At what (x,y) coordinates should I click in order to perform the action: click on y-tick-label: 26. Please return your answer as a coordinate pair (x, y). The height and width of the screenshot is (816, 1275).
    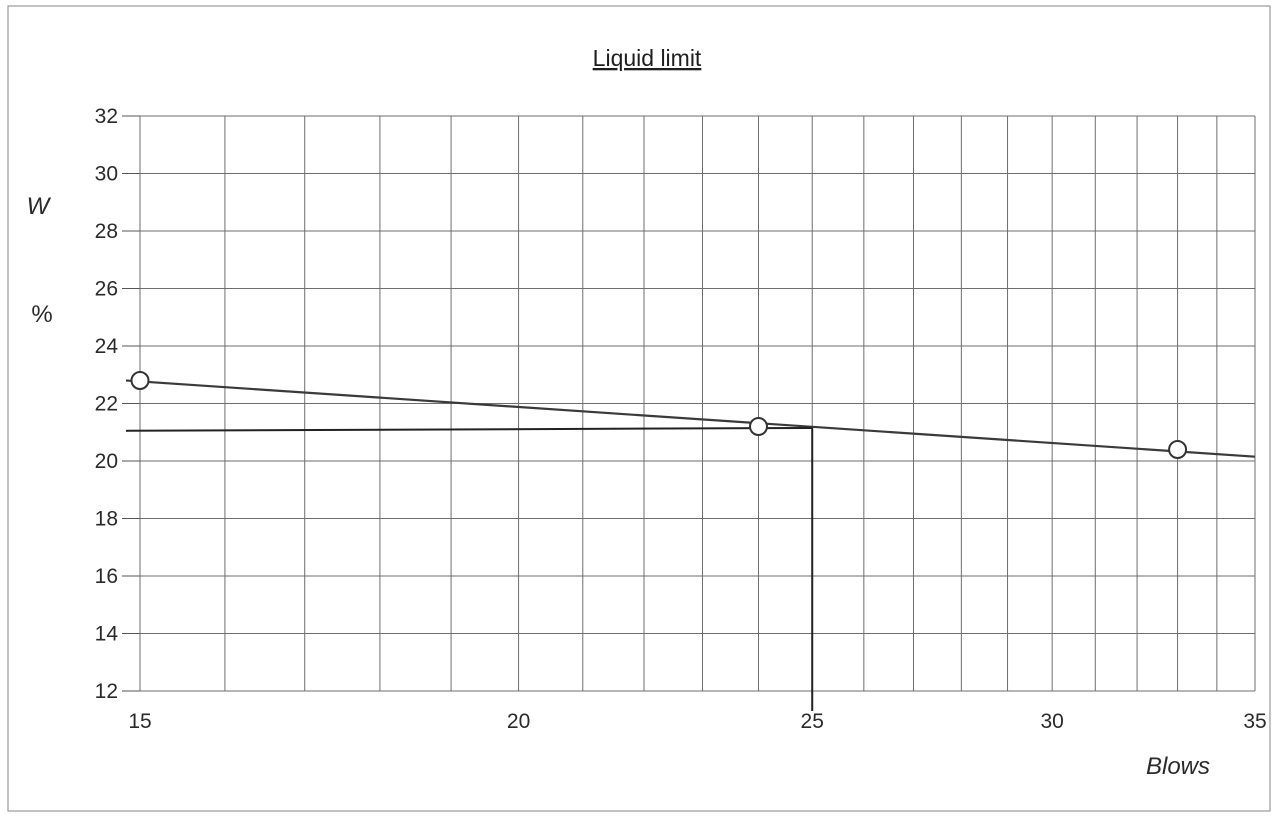
    Looking at the image, I should click on (106, 289).